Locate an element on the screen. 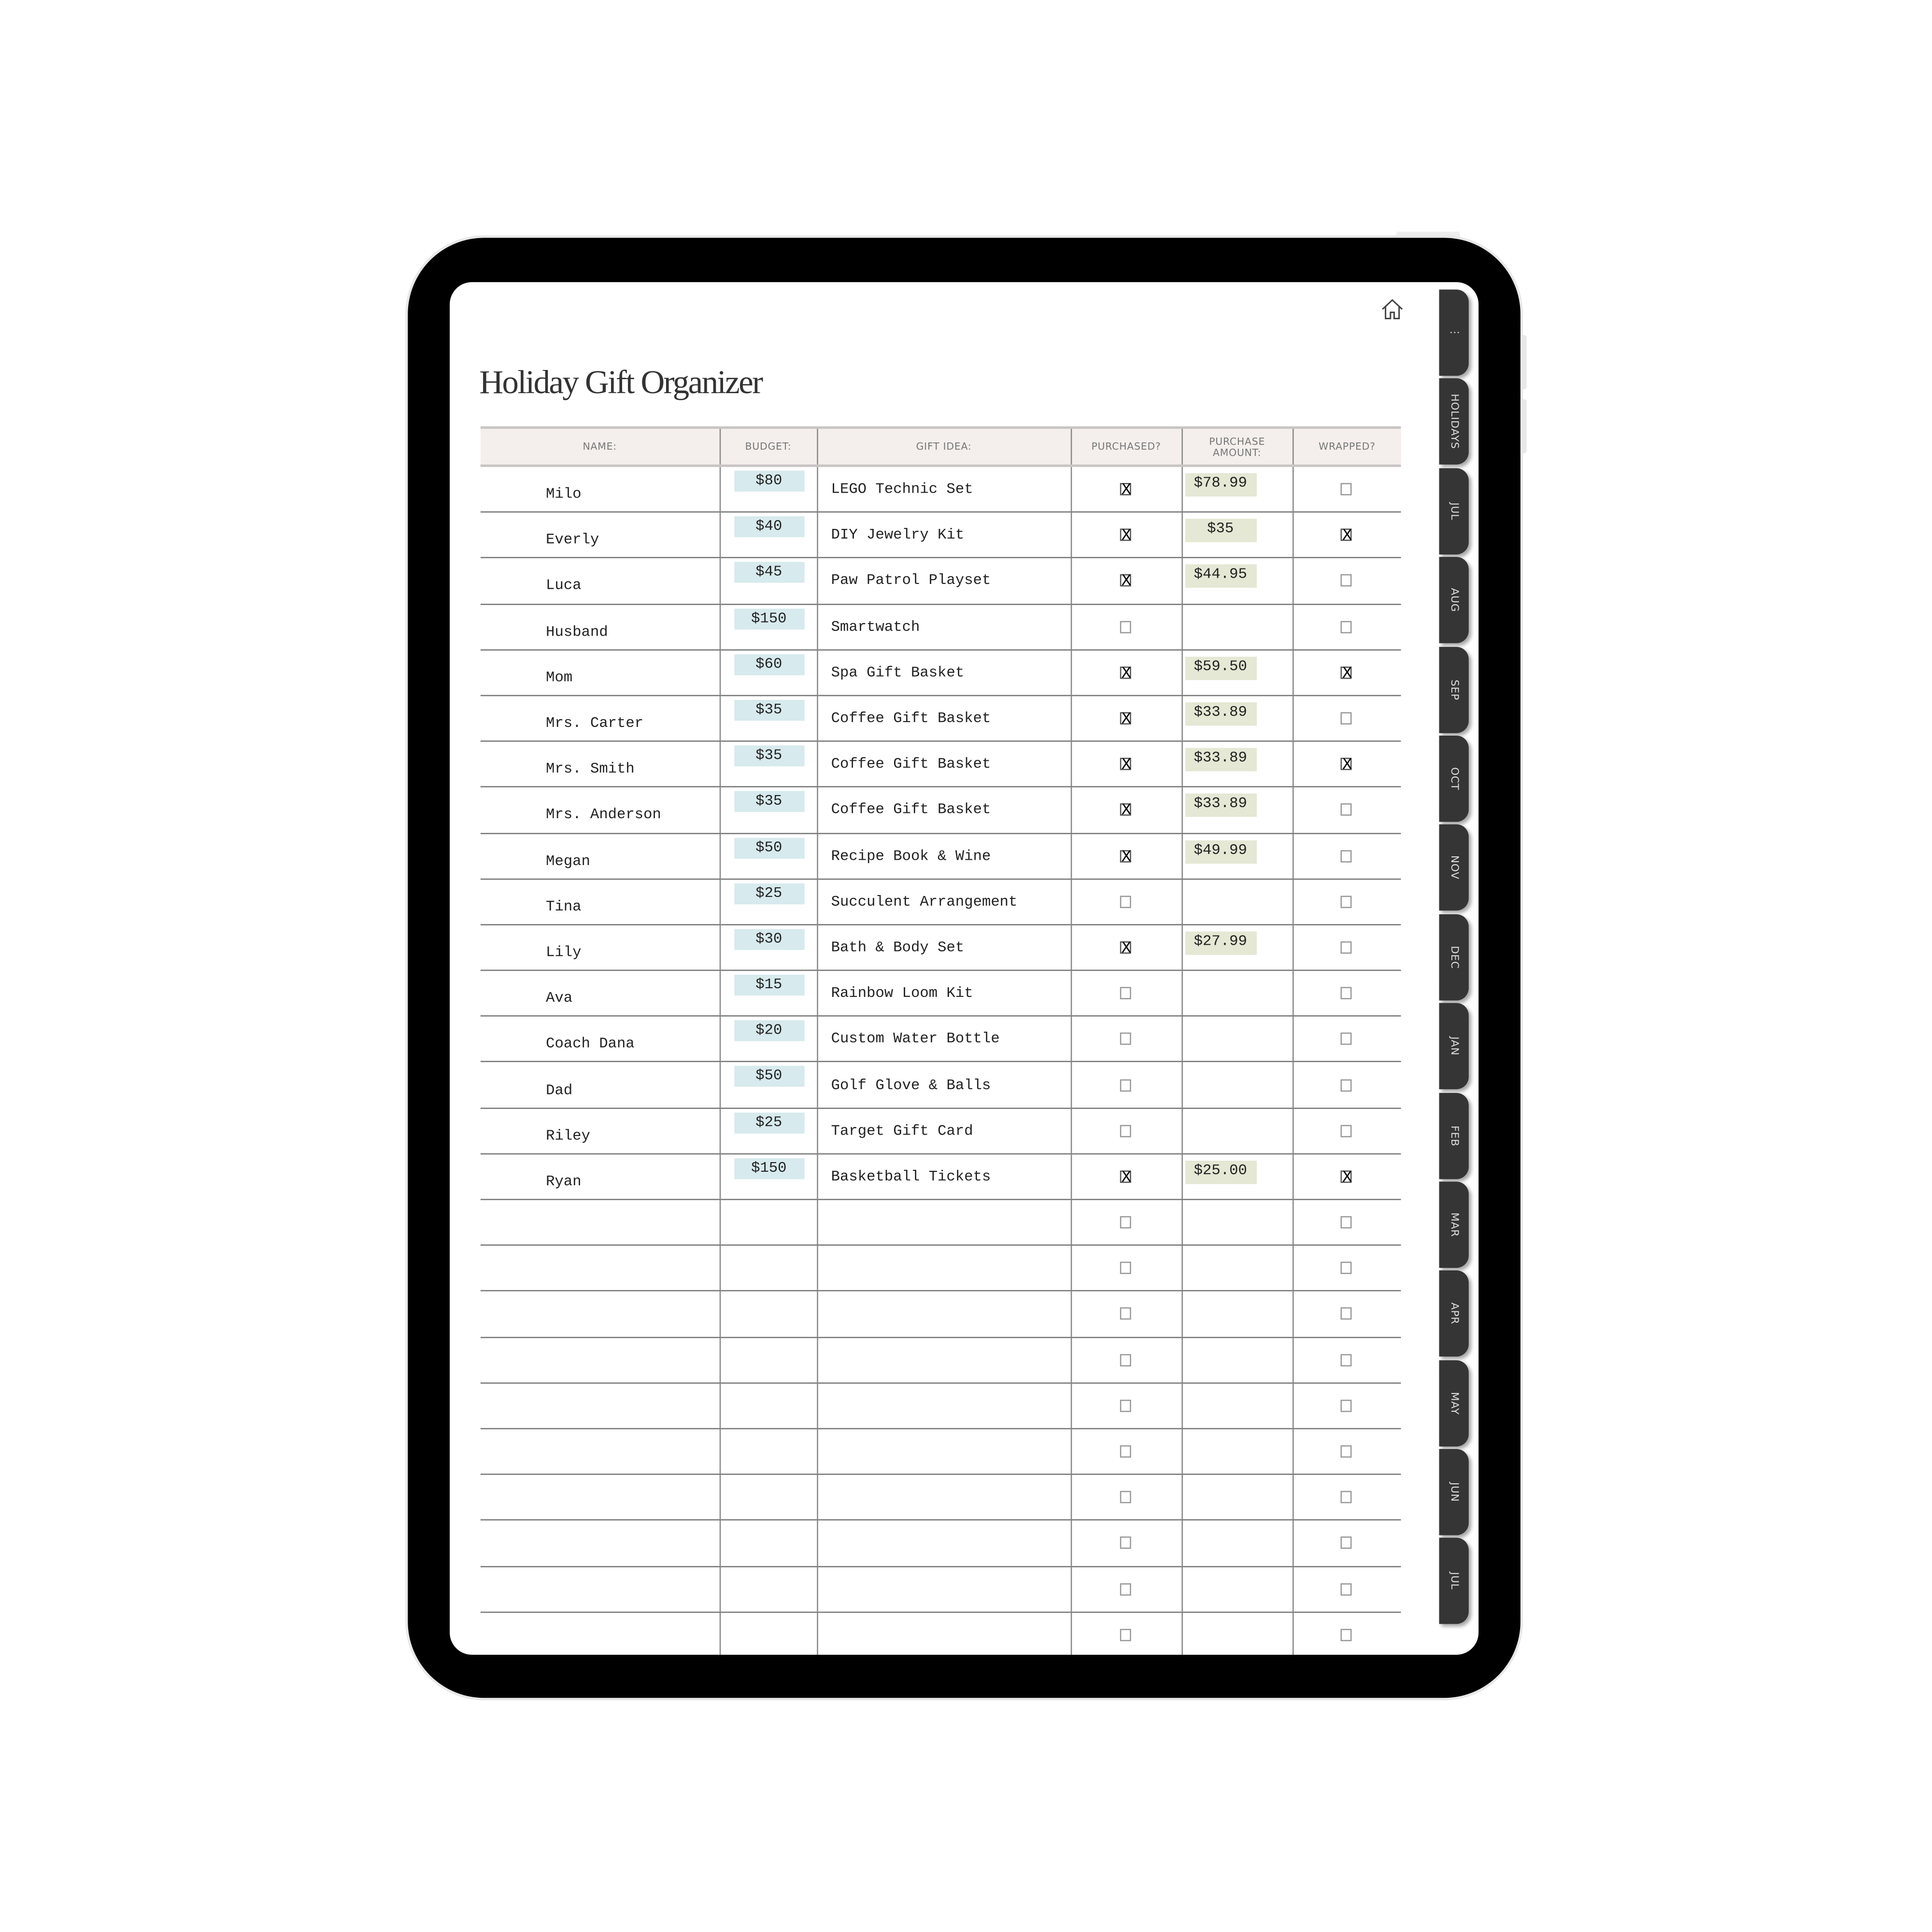  name-cell: Mrs. Smith is located at coordinates (600, 764).